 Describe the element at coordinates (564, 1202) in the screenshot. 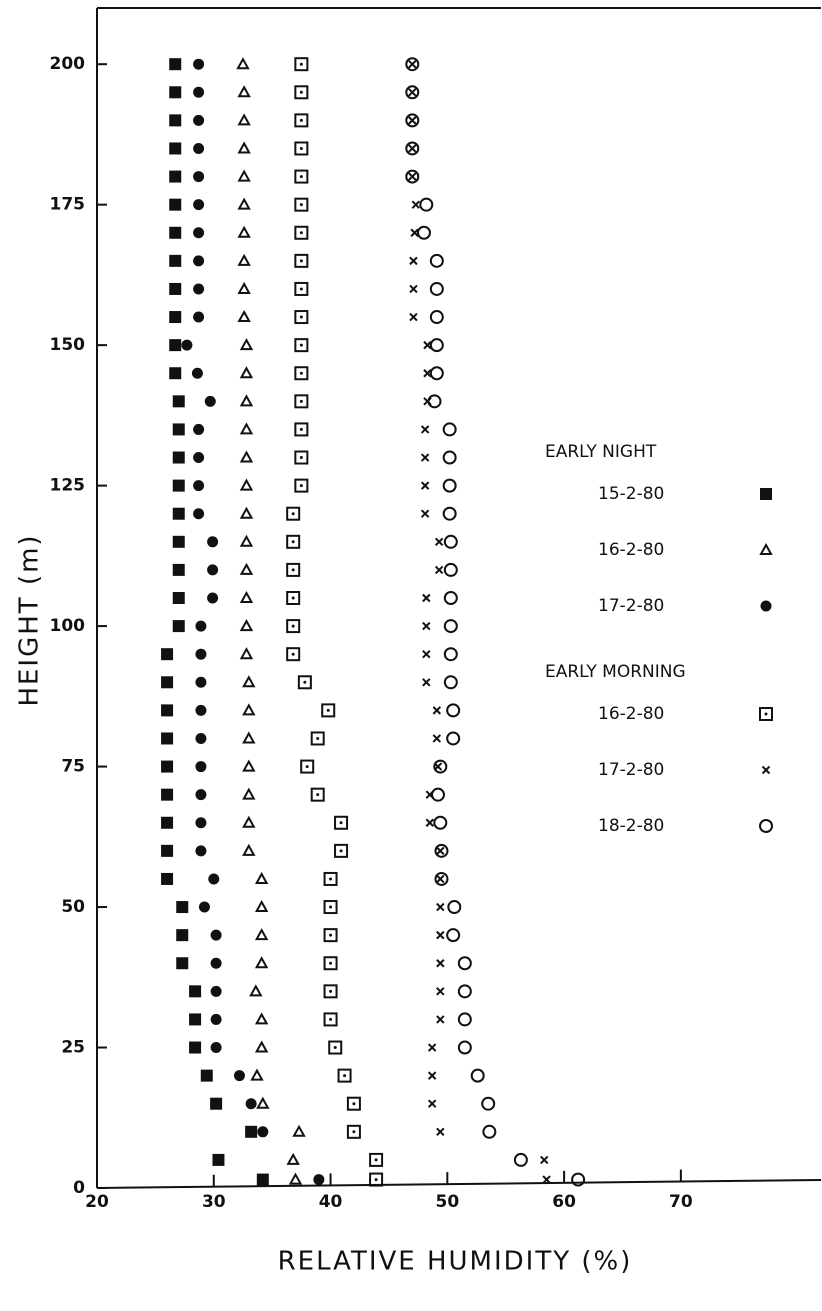

I see `x-tick-label: 60` at that location.